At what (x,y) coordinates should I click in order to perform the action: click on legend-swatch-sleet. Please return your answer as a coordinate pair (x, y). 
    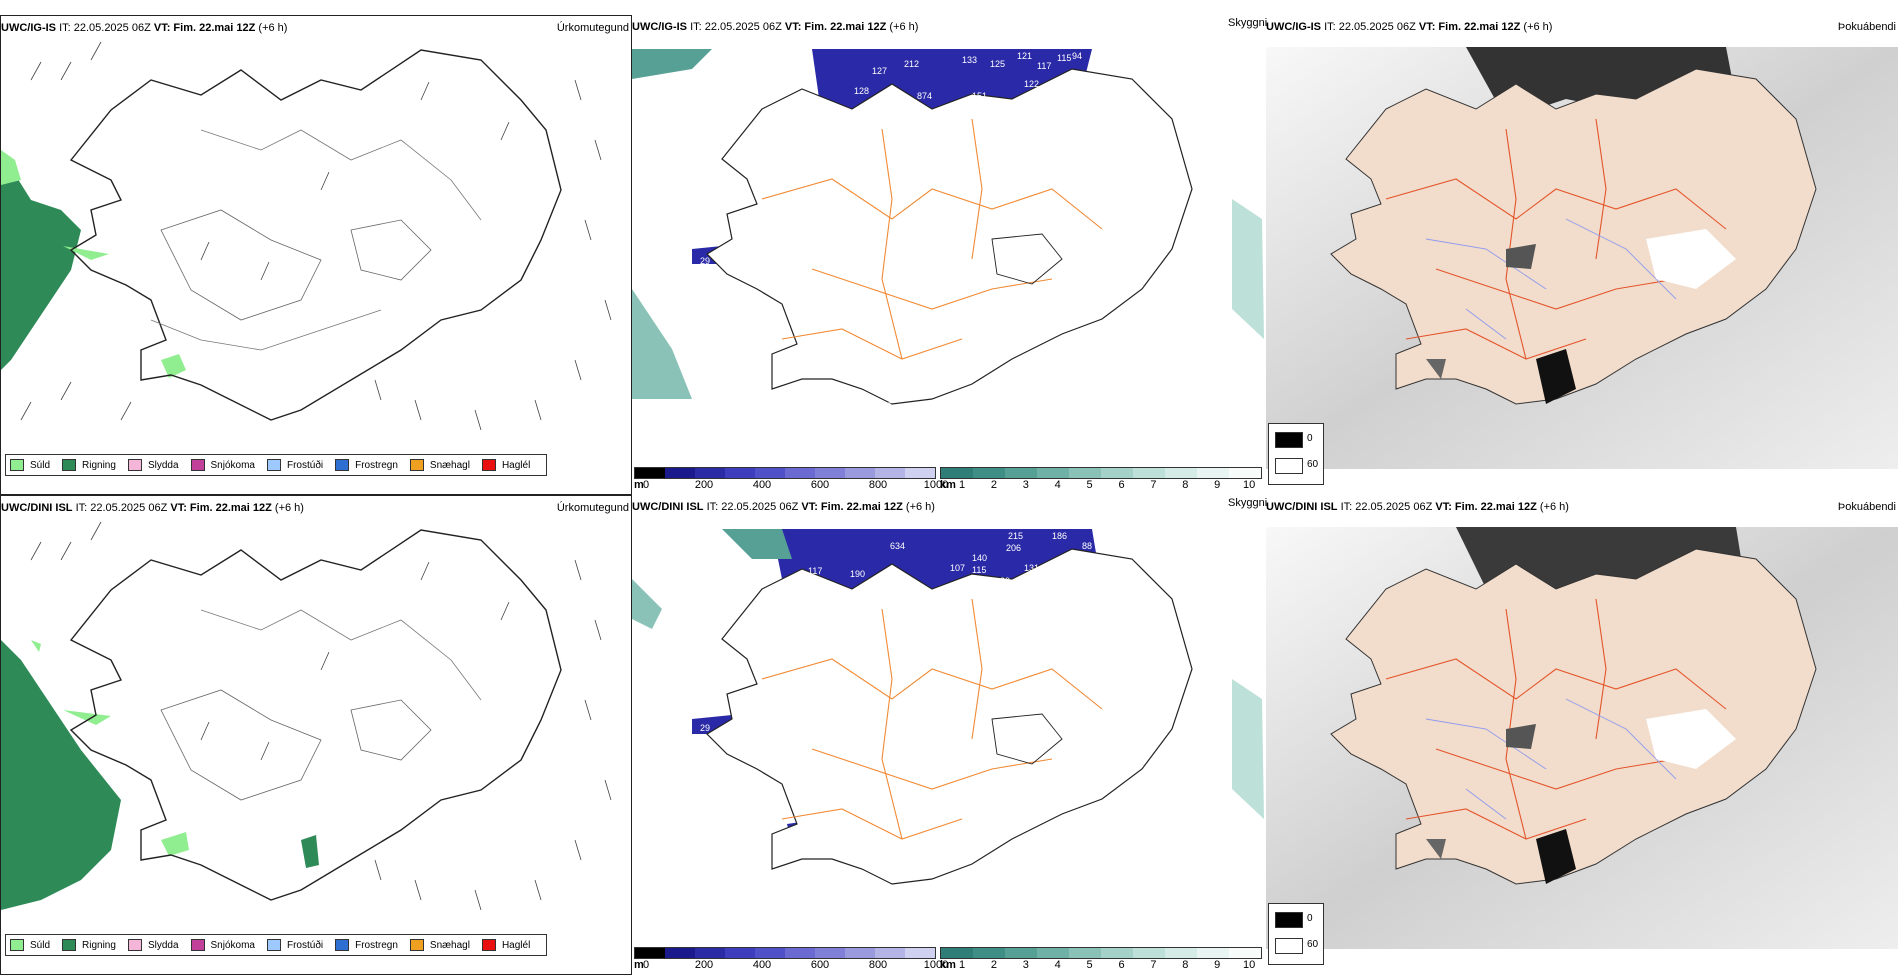
    Looking at the image, I should click on (134, 465).